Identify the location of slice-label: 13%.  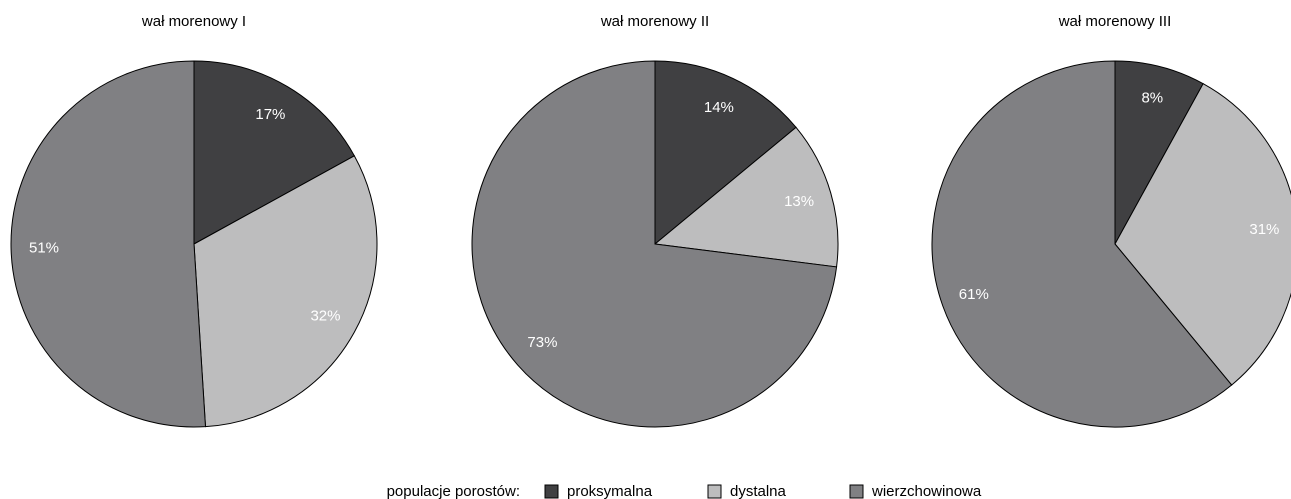
(799, 201).